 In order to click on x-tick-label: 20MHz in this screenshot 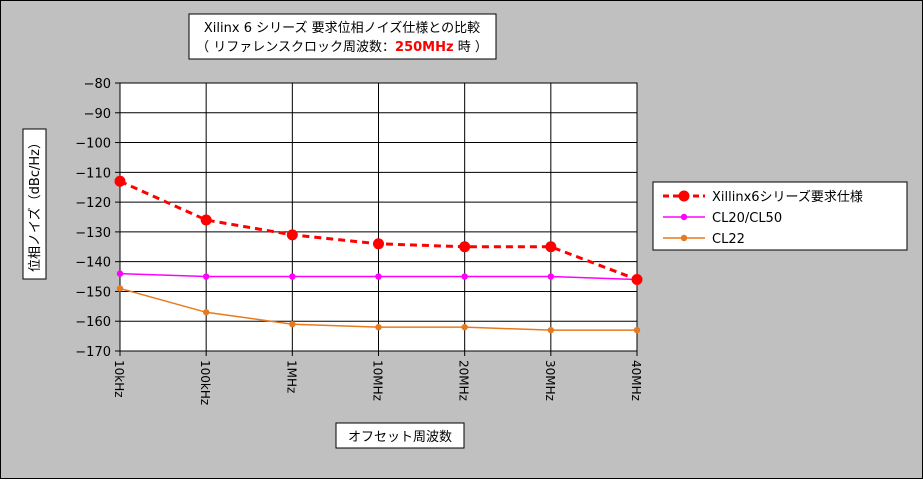, I will do `click(464, 380)`.